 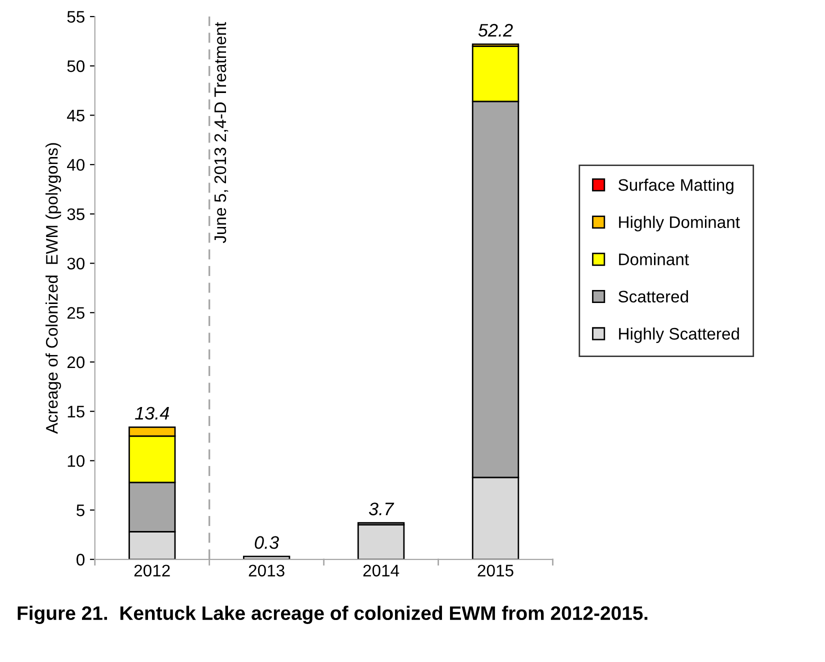 What do you see at coordinates (75, 116) in the screenshot?
I see `y-tick-label: 45` at bounding box center [75, 116].